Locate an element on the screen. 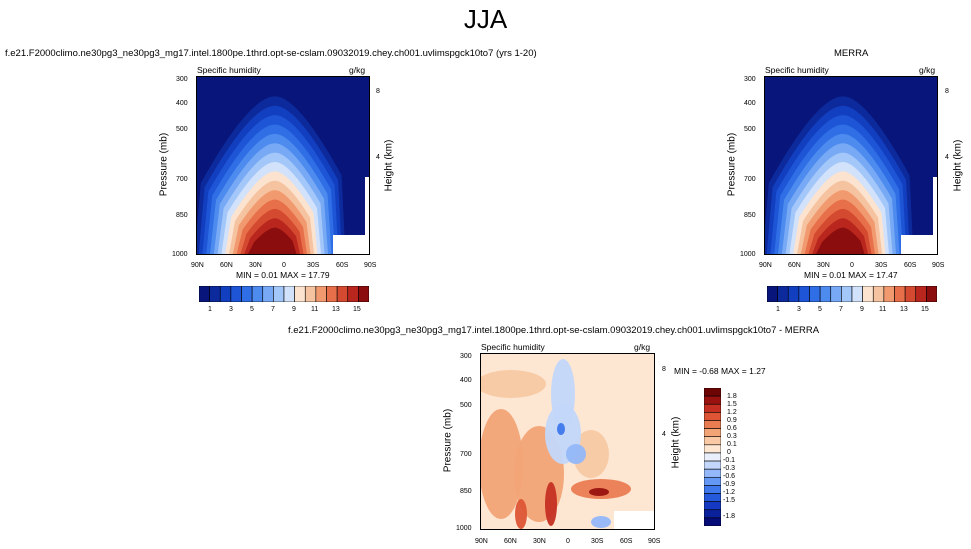  p3-ytick-300: 300 is located at coordinates (466, 356).